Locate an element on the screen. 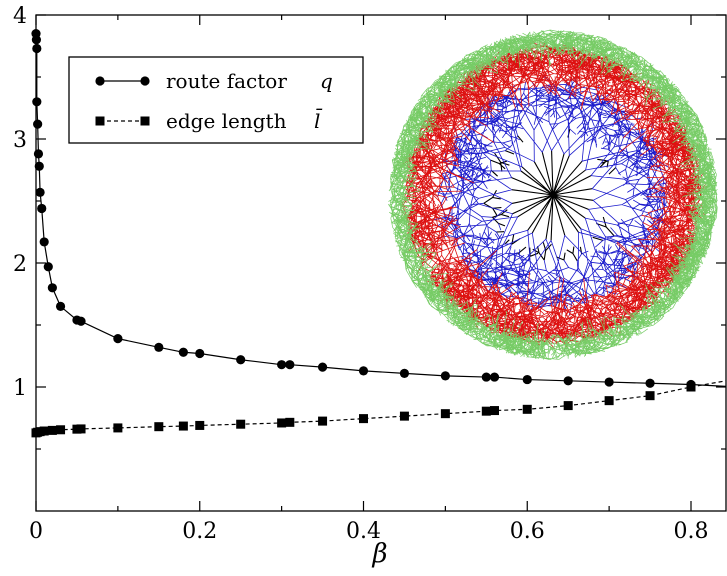  series-line-edge-length is located at coordinates (363, 410).